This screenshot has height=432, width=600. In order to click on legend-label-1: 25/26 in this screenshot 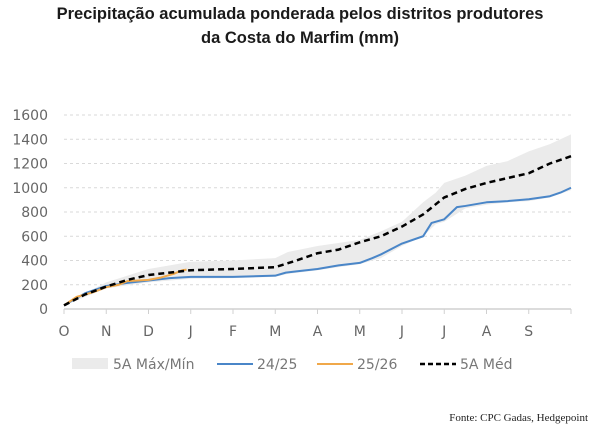, I will do `click(377, 365)`.